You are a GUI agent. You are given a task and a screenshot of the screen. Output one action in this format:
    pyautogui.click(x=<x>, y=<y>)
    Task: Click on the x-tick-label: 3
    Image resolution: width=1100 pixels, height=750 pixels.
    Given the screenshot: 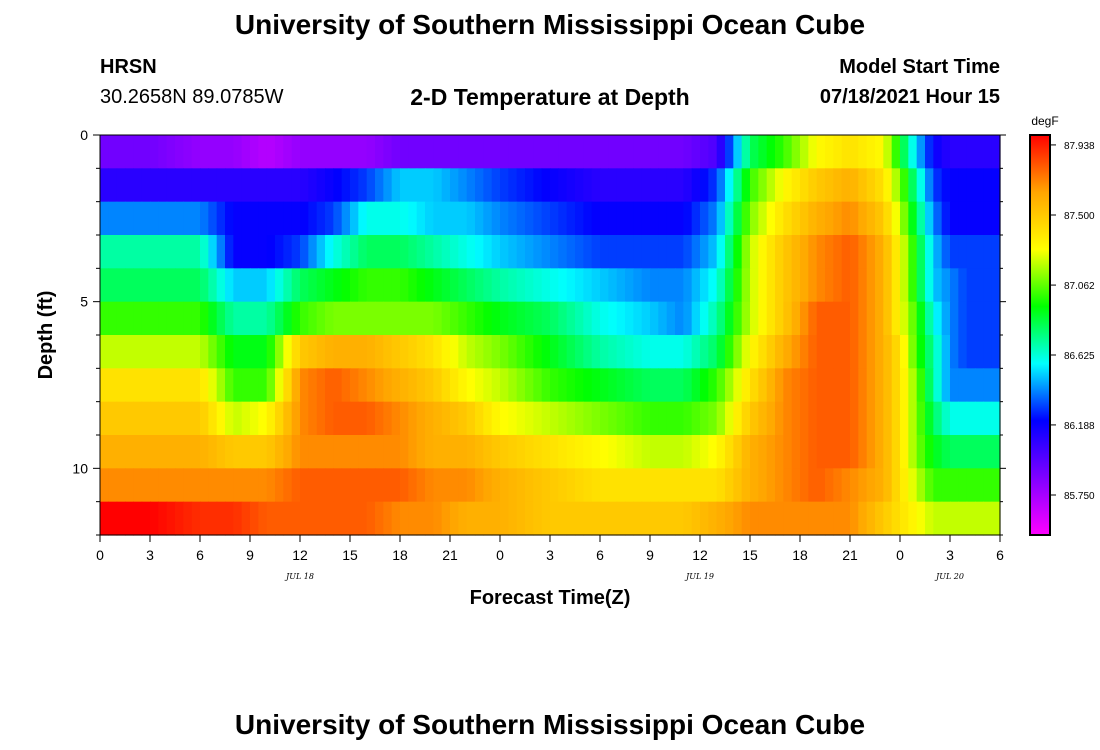 What is the action you would take?
    pyautogui.click(x=950, y=555)
    